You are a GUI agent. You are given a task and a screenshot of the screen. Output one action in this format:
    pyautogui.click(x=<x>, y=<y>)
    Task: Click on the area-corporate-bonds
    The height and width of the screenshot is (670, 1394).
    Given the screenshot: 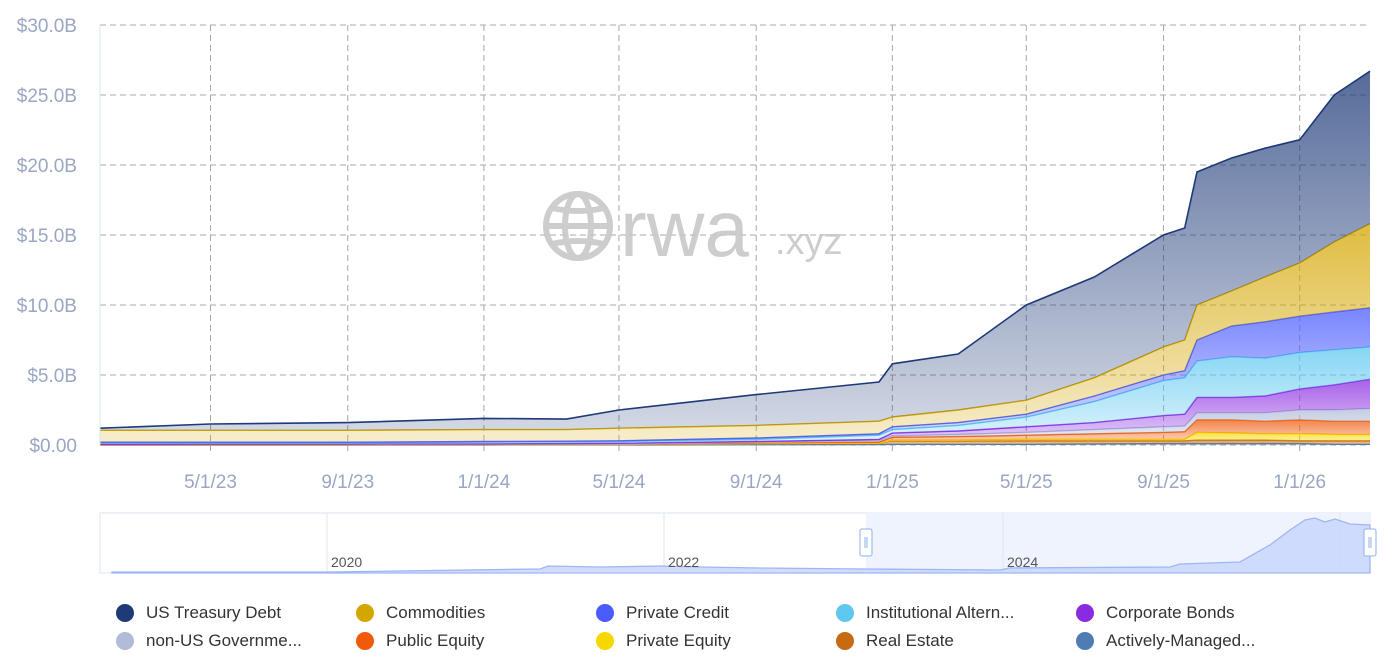 What is the action you would take?
    pyautogui.click(x=735, y=412)
    